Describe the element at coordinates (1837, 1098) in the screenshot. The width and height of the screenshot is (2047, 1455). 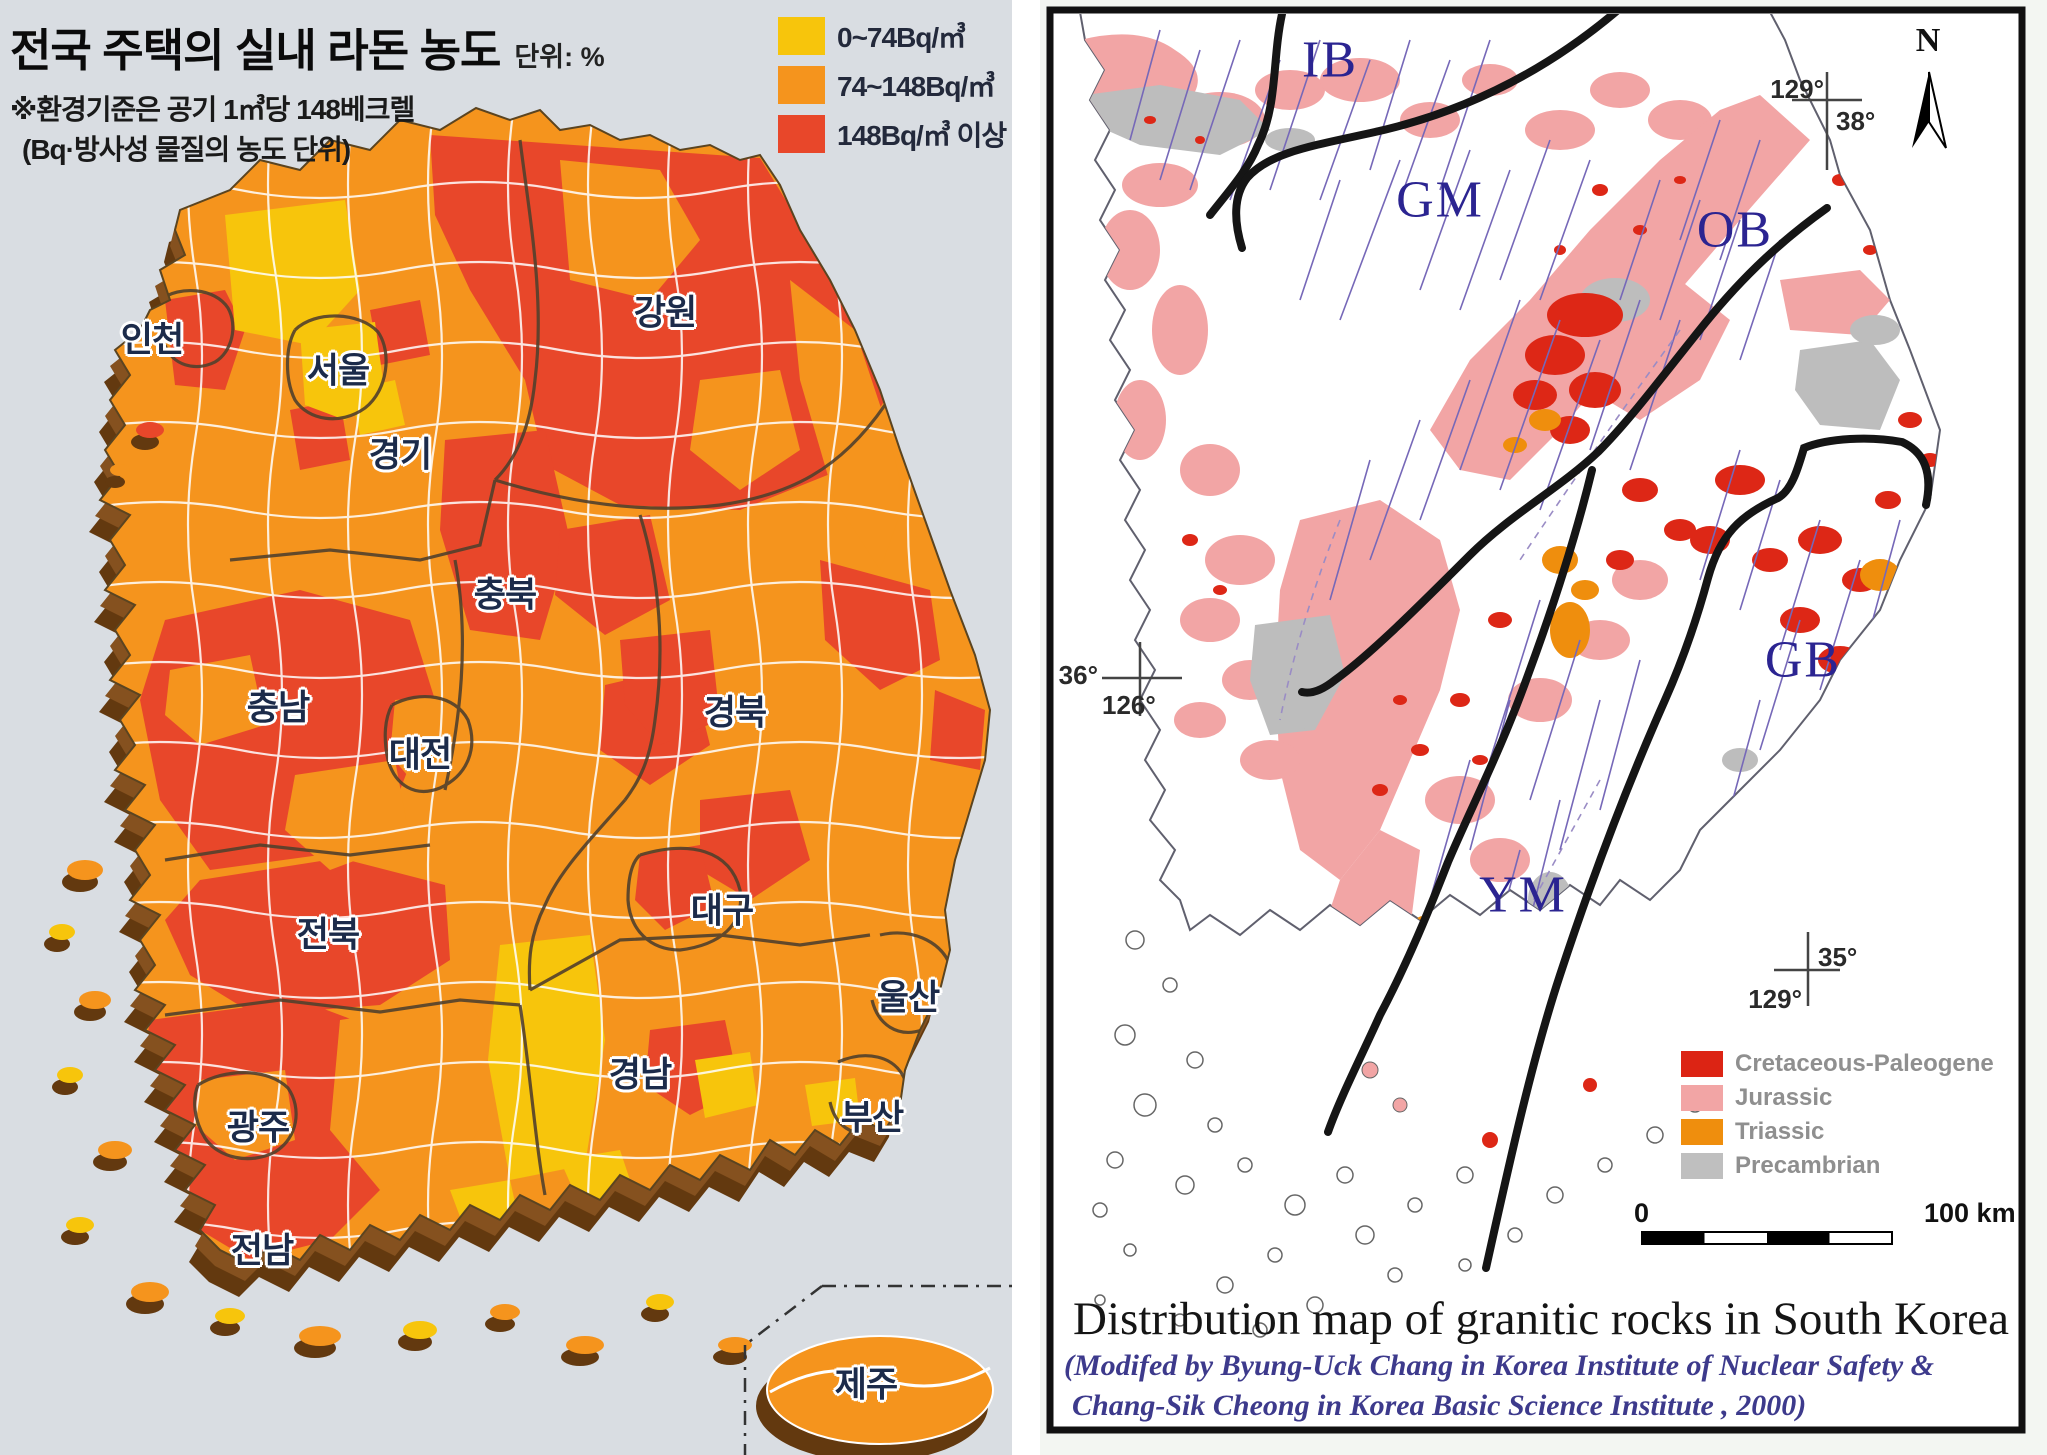
I see `legend-row: Jurassic` at that location.